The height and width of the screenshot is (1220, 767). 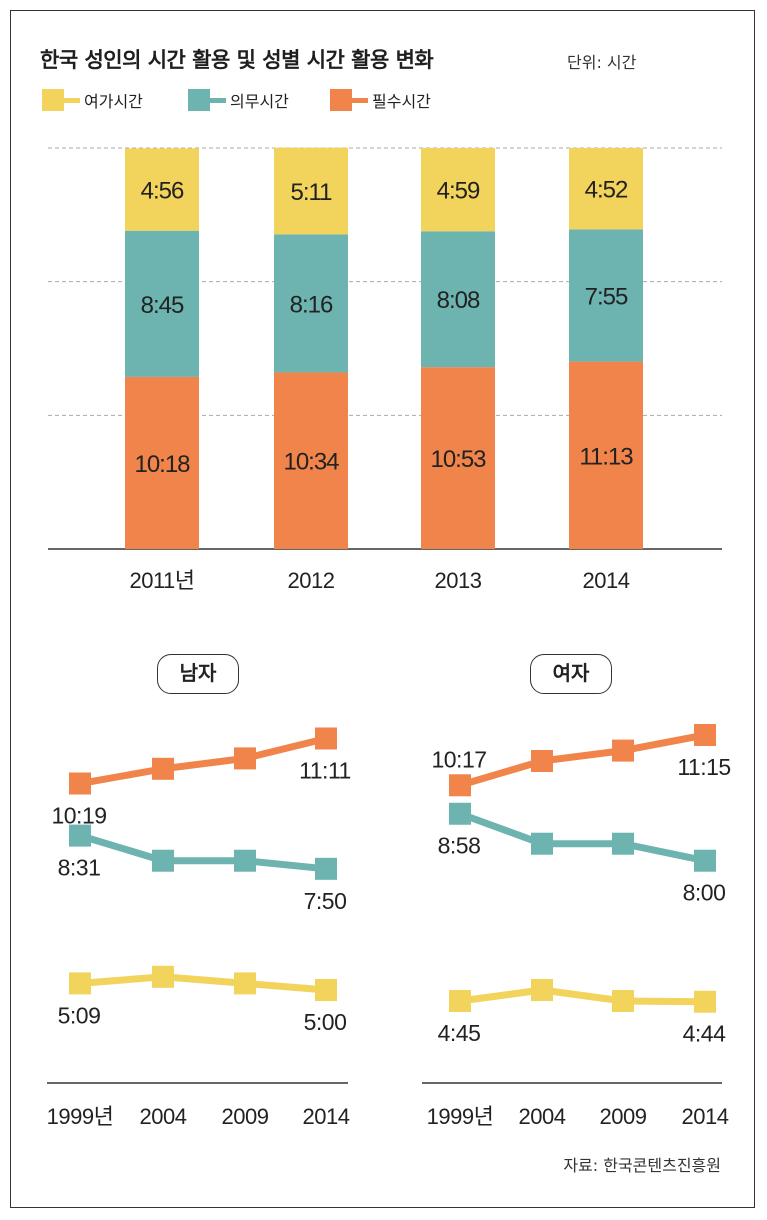 I want to click on female-x-tick-label-0: 1999년, so click(x=460, y=1116).